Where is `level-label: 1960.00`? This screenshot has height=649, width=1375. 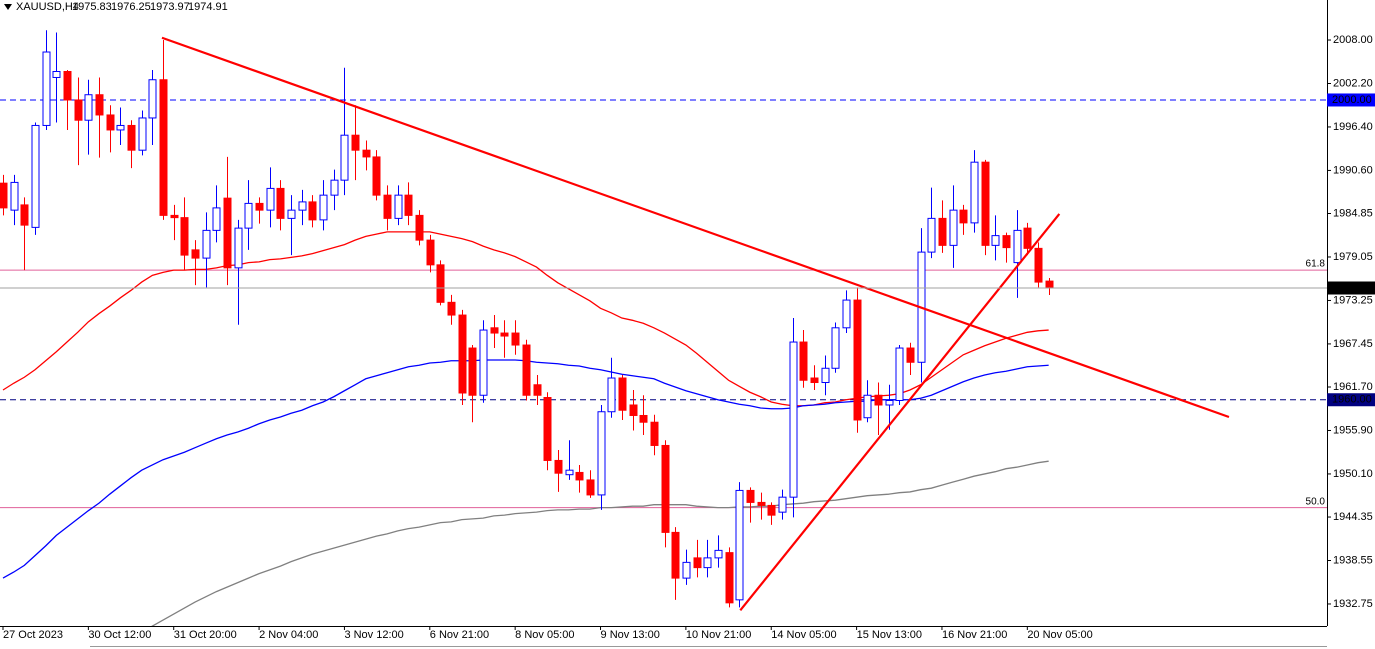 level-label: 1960.00 is located at coordinates (1352, 400).